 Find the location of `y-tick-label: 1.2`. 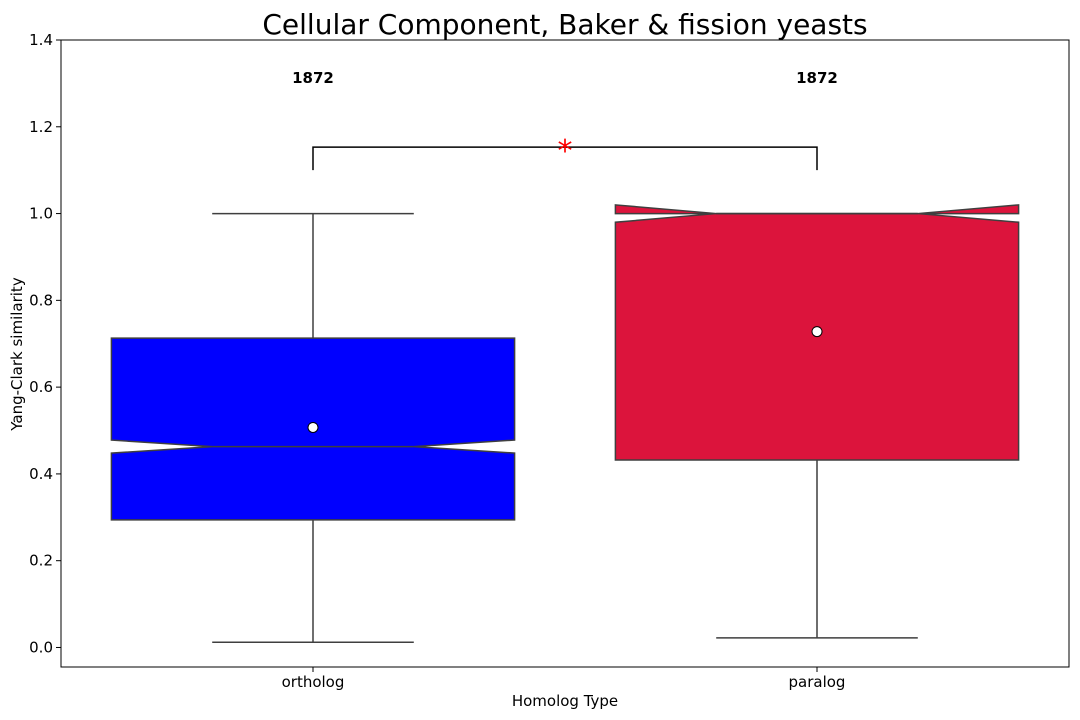

y-tick-label: 1.2 is located at coordinates (41, 127).